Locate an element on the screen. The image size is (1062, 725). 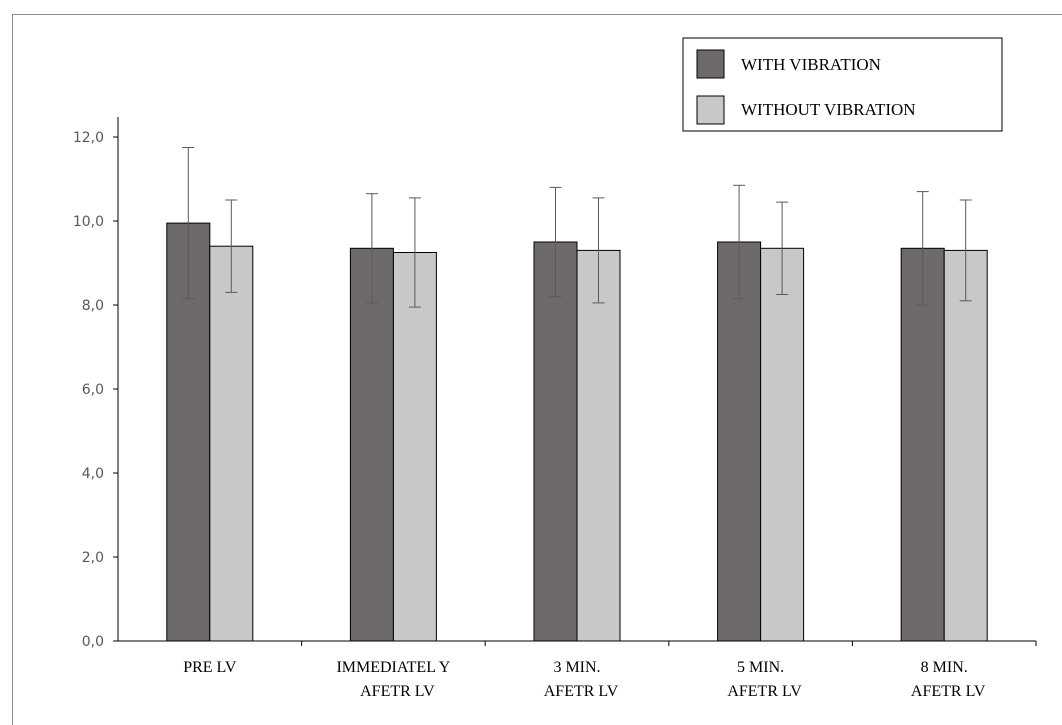
legend-label-without-vibration: WITHOUT VIBRATION is located at coordinates (828, 109).